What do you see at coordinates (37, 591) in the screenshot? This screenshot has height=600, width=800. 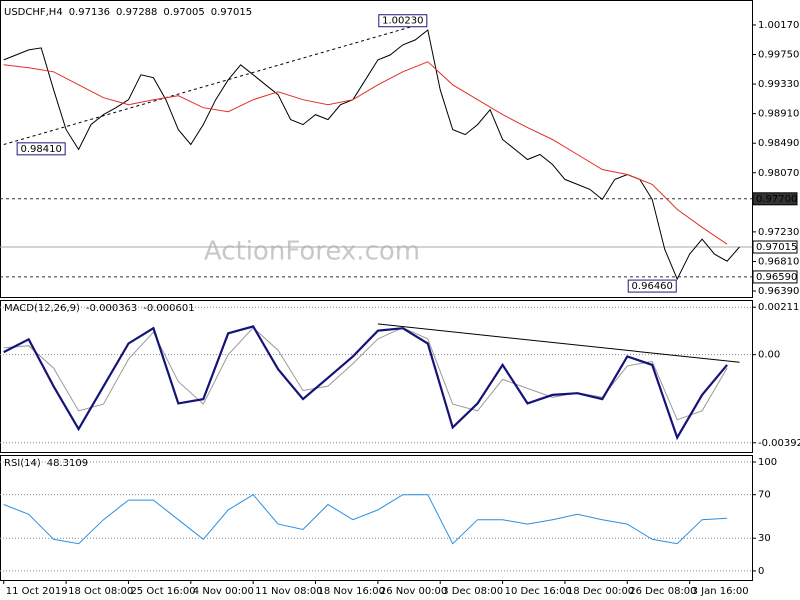 I see `x-tick-label: 11 Oct 2019` at bounding box center [37, 591].